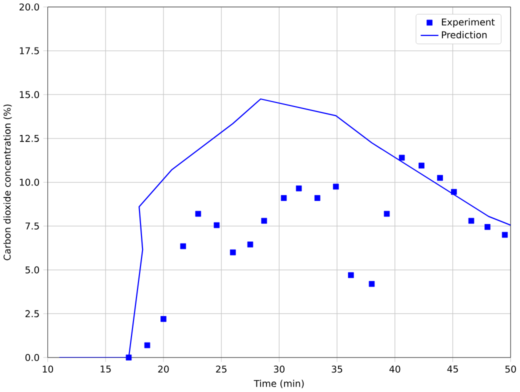 Image resolution: width=520 pixels, height=392 pixels. Describe the element at coordinates (29, 138) in the screenshot. I see `y-tick-label: 12.5` at that location.